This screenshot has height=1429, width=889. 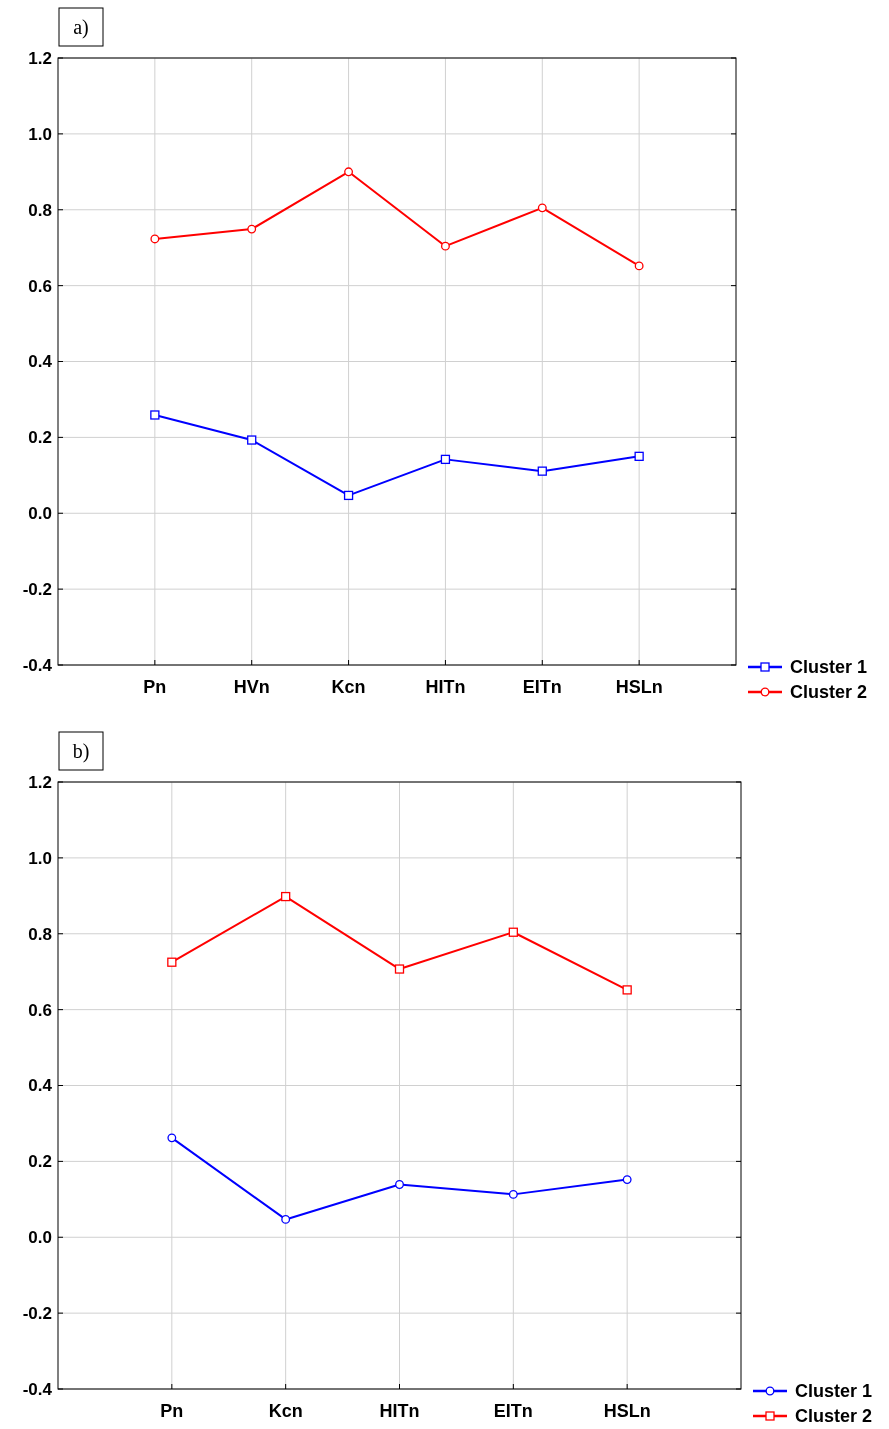 I want to click on chart-title: b), so click(x=81, y=751).